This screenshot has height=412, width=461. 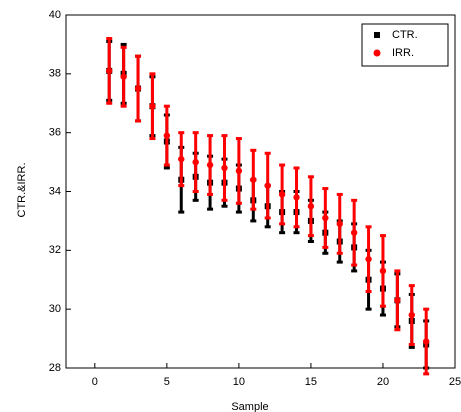 What do you see at coordinates (403, 53) in the screenshot?
I see `legend-label: IRR.` at bounding box center [403, 53].